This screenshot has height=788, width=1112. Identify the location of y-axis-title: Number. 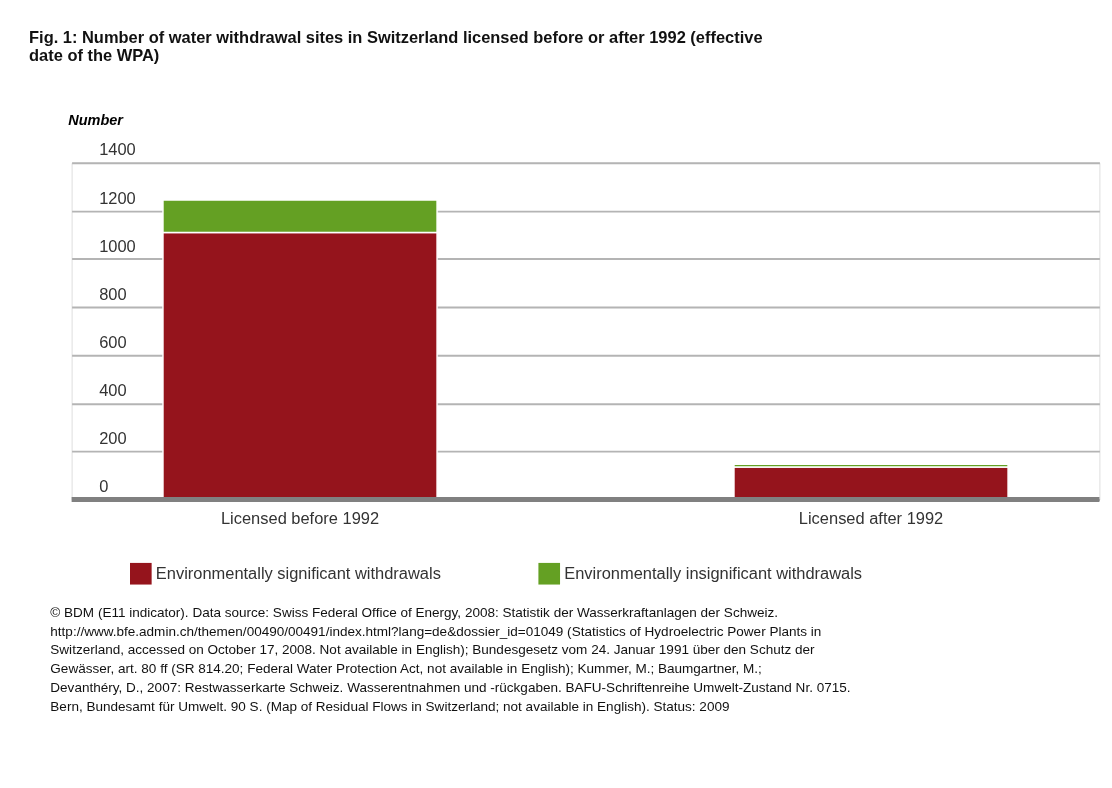
(96, 120).